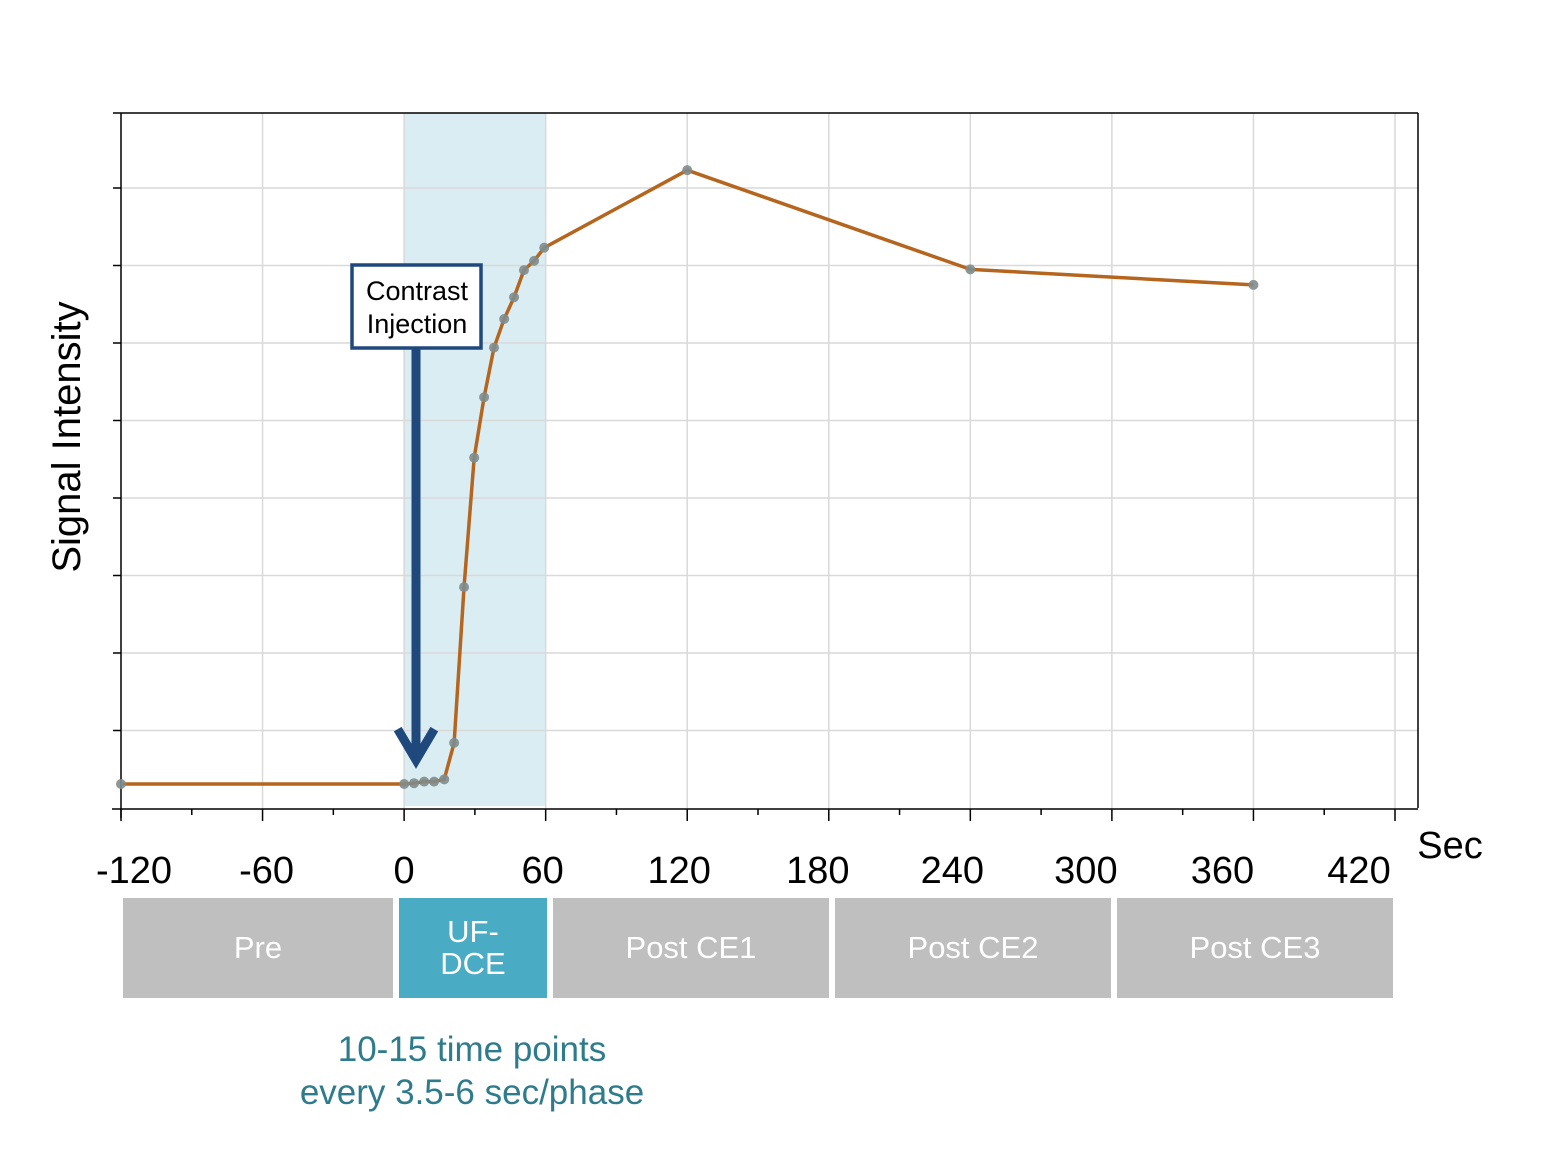  What do you see at coordinates (134, 871) in the screenshot?
I see `x-tick-label: -120` at bounding box center [134, 871].